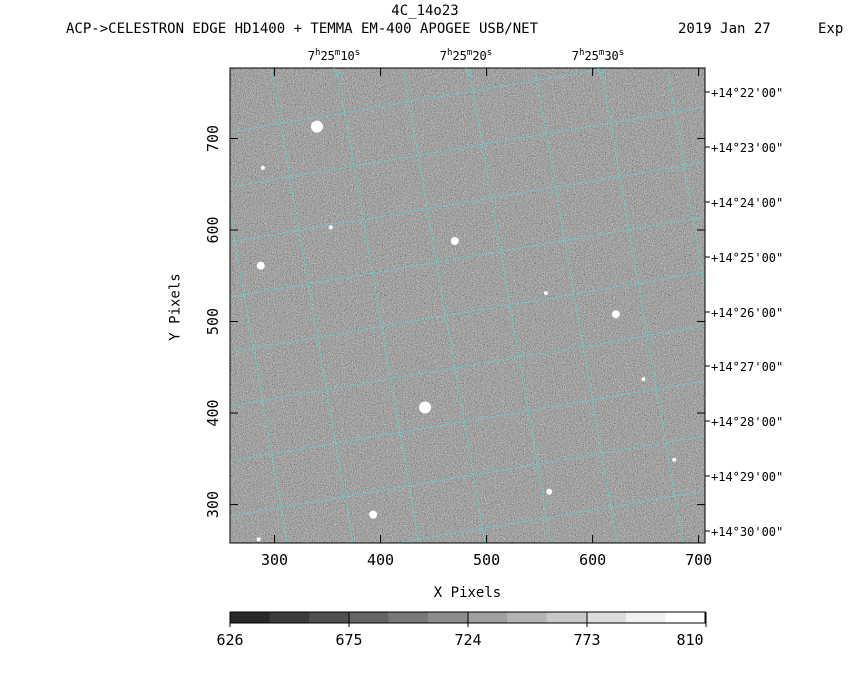  I want to click on y-tick-label: 500, so click(213, 321).